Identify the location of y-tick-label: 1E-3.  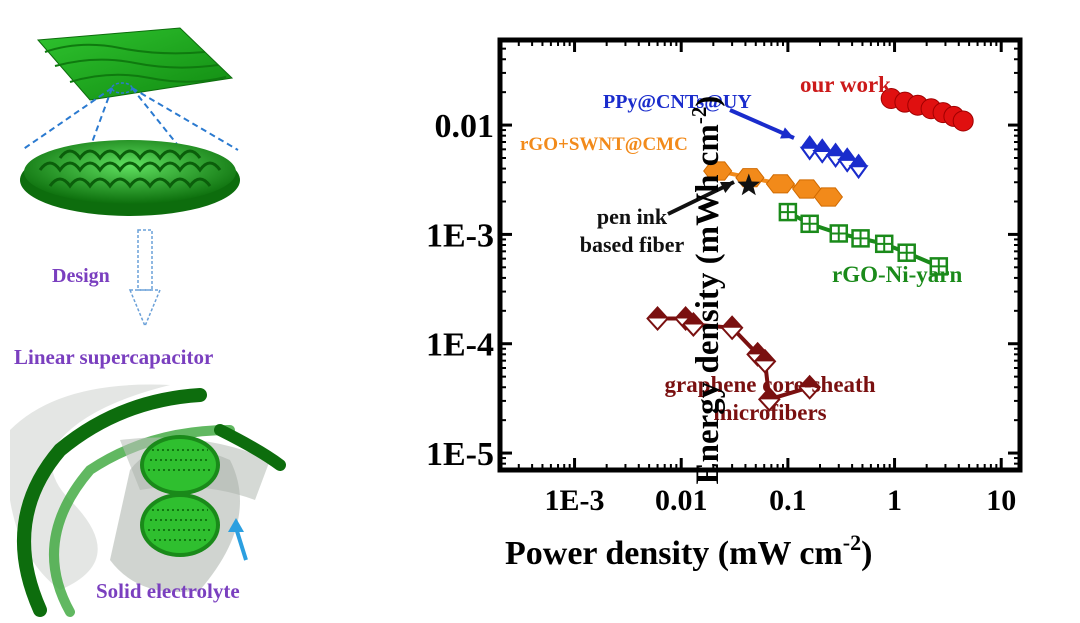
(460, 235).